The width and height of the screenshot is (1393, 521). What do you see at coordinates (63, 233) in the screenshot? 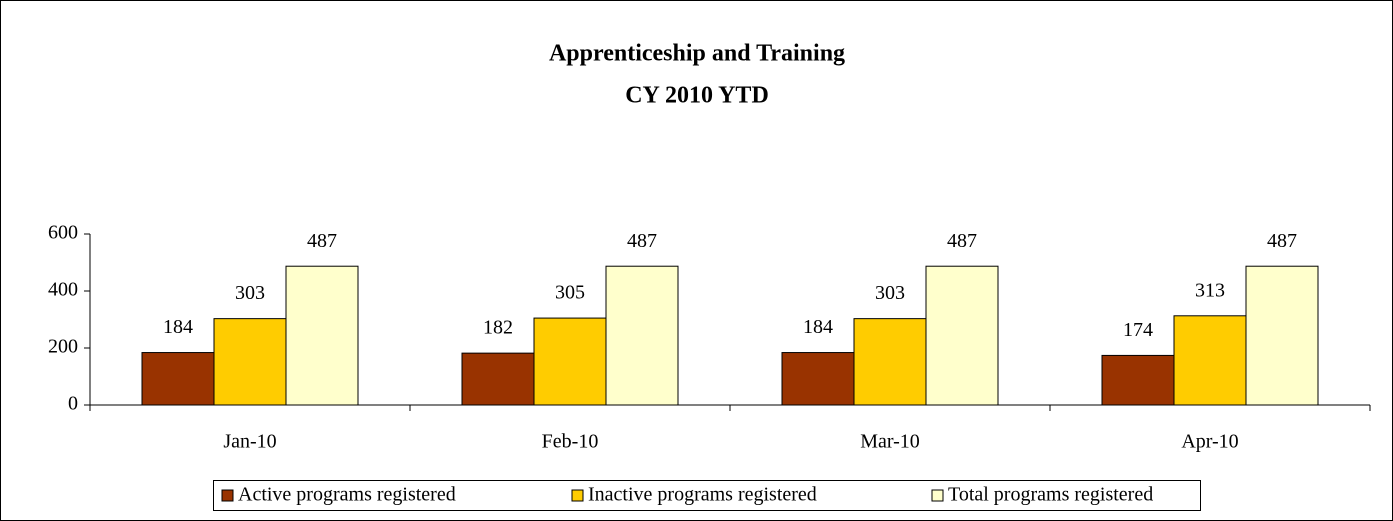
I see `y-tick-label: 600` at bounding box center [63, 233].